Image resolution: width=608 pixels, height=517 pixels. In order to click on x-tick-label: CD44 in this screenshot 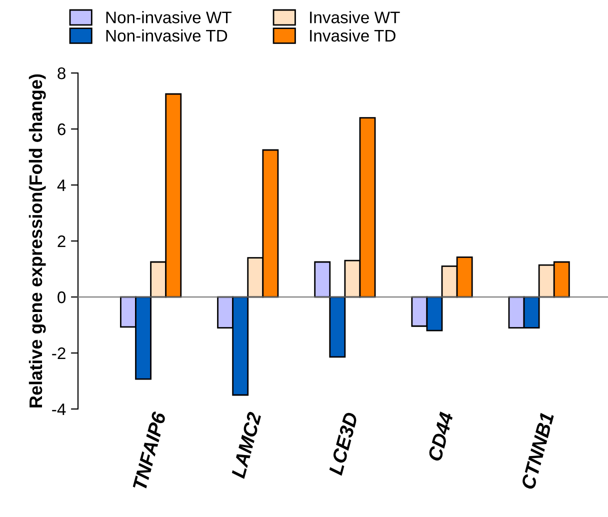, I will do `click(441, 436)`.